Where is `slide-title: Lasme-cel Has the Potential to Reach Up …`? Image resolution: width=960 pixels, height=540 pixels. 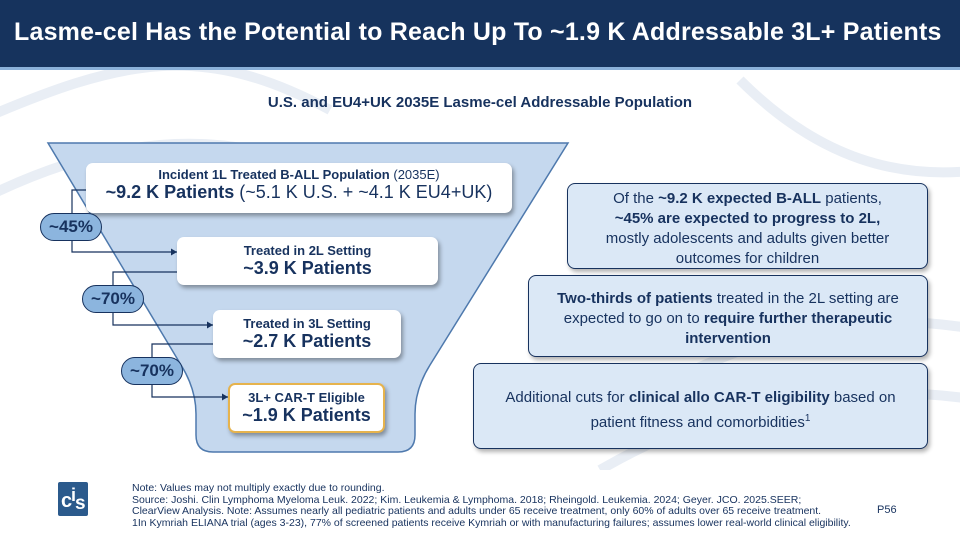
slide-title: Lasme-cel Has the Potential to Reach Up … is located at coordinates (478, 32).